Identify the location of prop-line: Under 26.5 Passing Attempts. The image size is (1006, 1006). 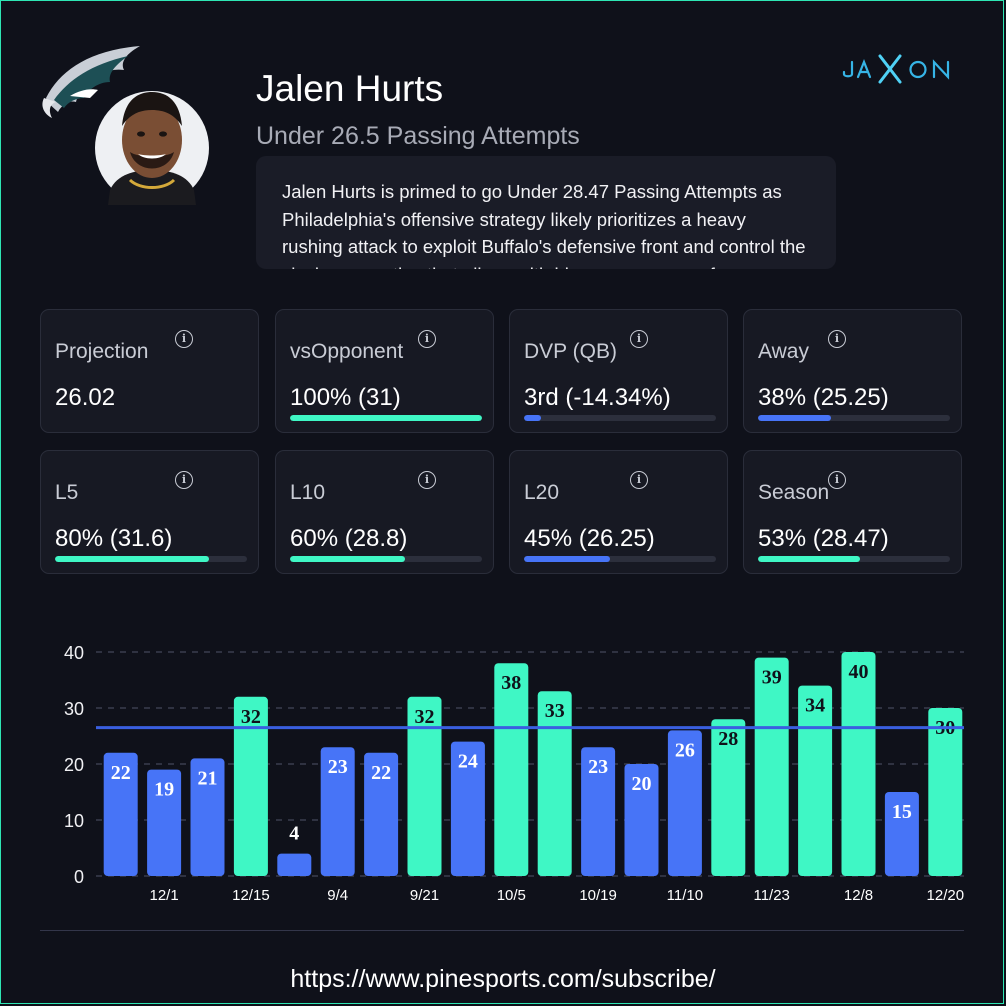
(418, 136).